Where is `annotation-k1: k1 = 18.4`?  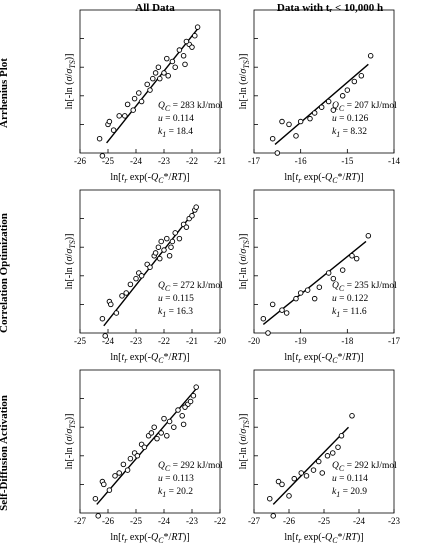
annotation-k1: k1 = 18.4 is located at coordinates (175, 133).